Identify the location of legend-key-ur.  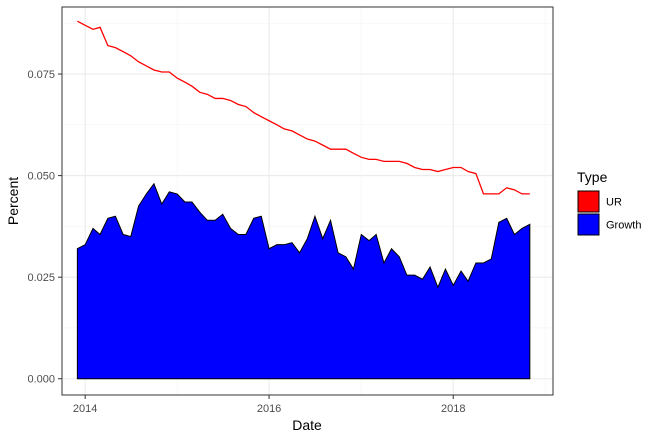
(588, 201).